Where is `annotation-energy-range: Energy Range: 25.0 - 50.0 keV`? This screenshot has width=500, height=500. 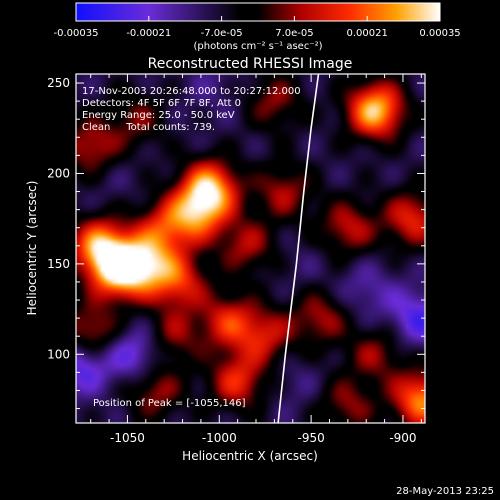
annotation-energy-range: Energy Range: 25.0 - 50.0 keV is located at coordinates (158, 115).